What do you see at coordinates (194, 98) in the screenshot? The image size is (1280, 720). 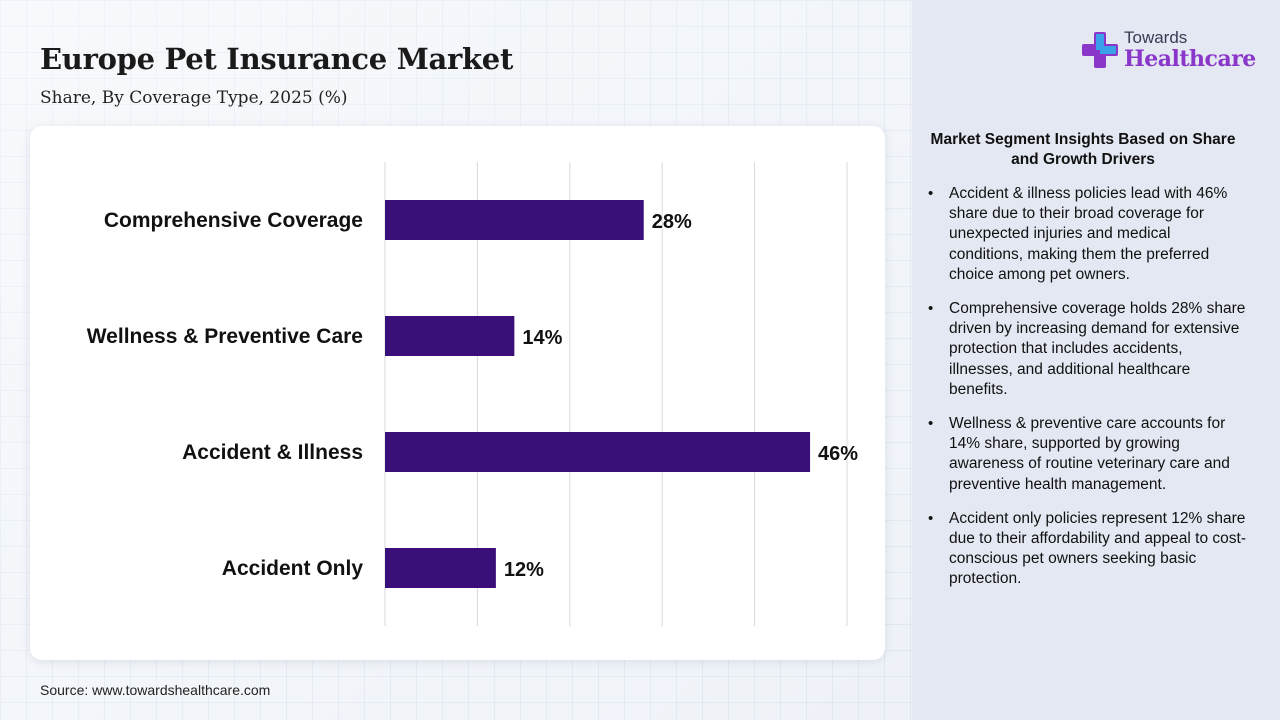 I see `page-subtitle: Share, By Coverage Type, 2025 (%)` at bounding box center [194, 98].